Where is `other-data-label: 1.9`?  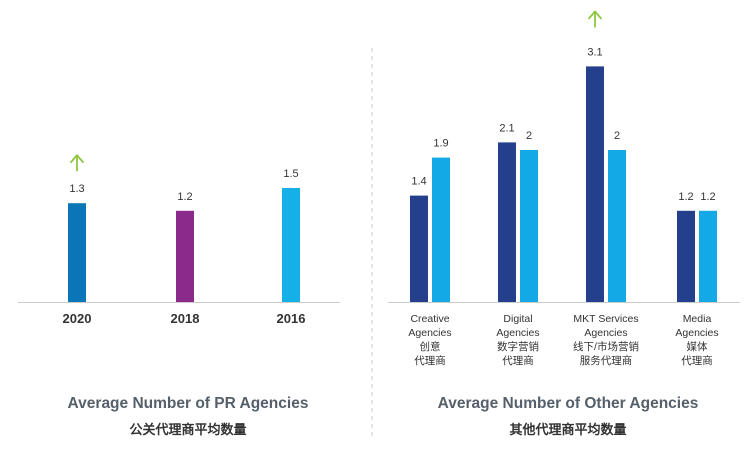 other-data-label: 1.9 is located at coordinates (440, 144).